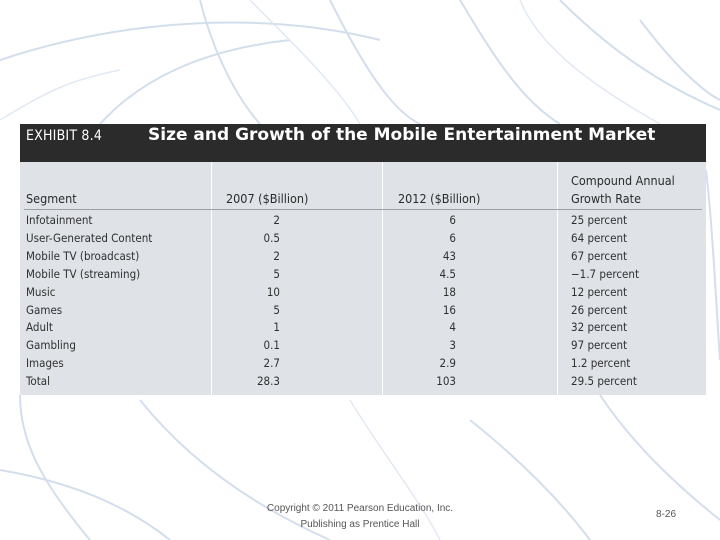 This screenshot has height=540, width=720. What do you see at coordinates (447, 363) in the screenshot?
I see `cell-2012: 2.9` at bounding box center [447, 363].